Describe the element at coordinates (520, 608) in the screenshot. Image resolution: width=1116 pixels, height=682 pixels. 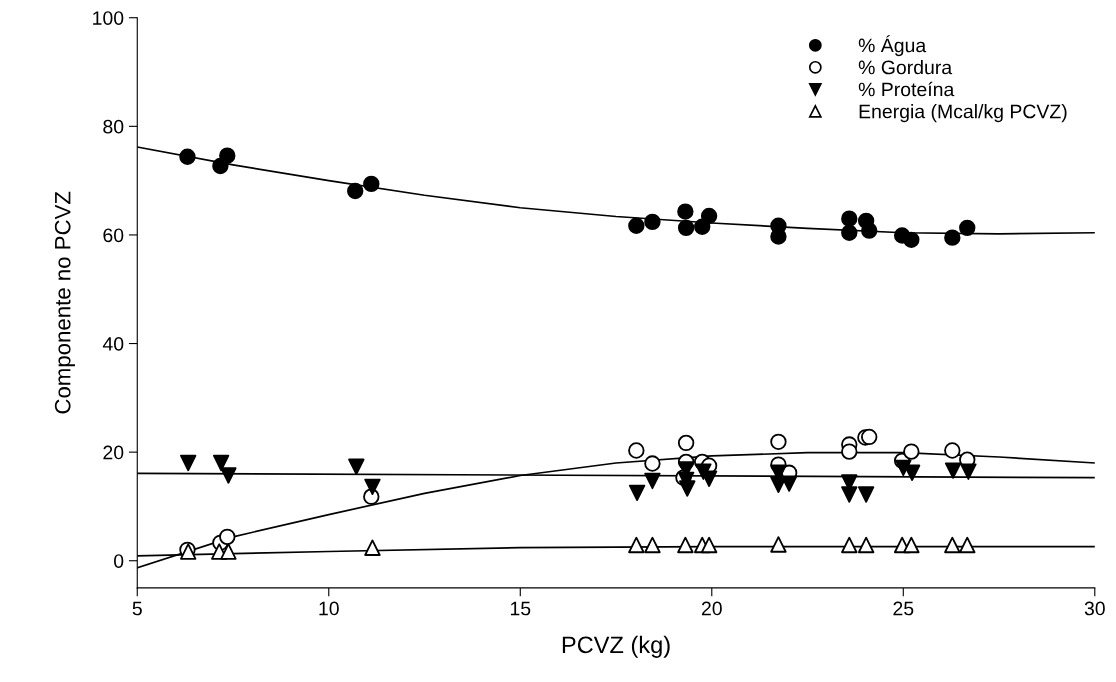
I see `x-tick-label: 15` at that location.